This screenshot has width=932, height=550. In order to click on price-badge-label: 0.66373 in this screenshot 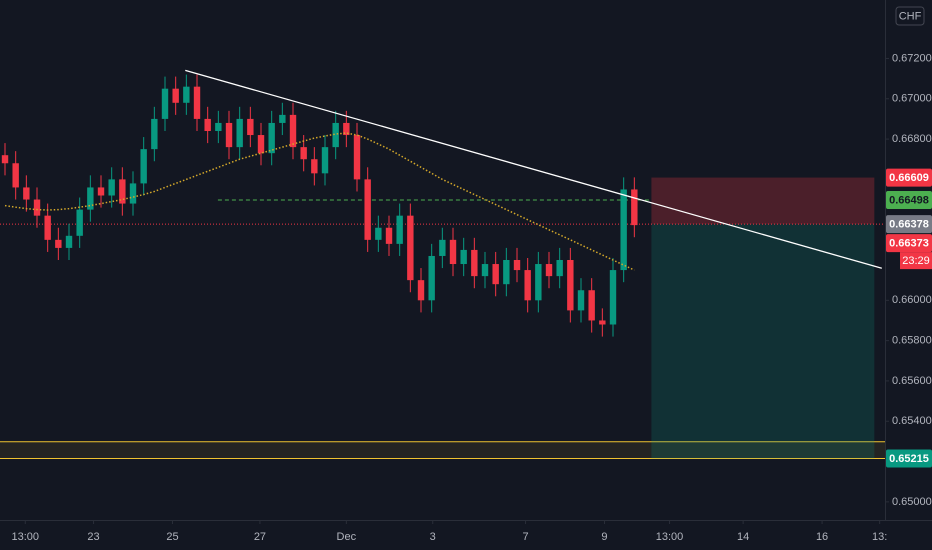, I will do `click(909, 244)`.